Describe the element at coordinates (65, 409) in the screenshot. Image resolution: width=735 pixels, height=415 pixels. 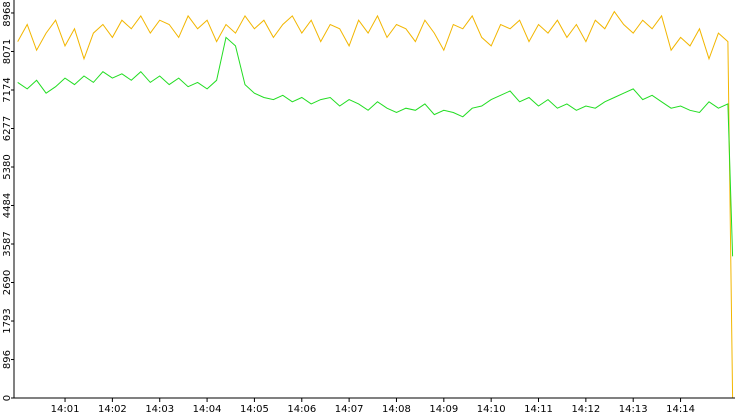
I see `x-tick-label: 14:01` at that location.